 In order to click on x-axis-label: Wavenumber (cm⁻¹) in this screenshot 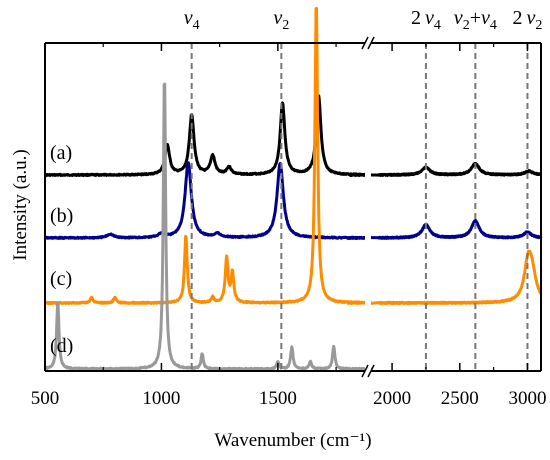, I will do `click(292, 440)`.